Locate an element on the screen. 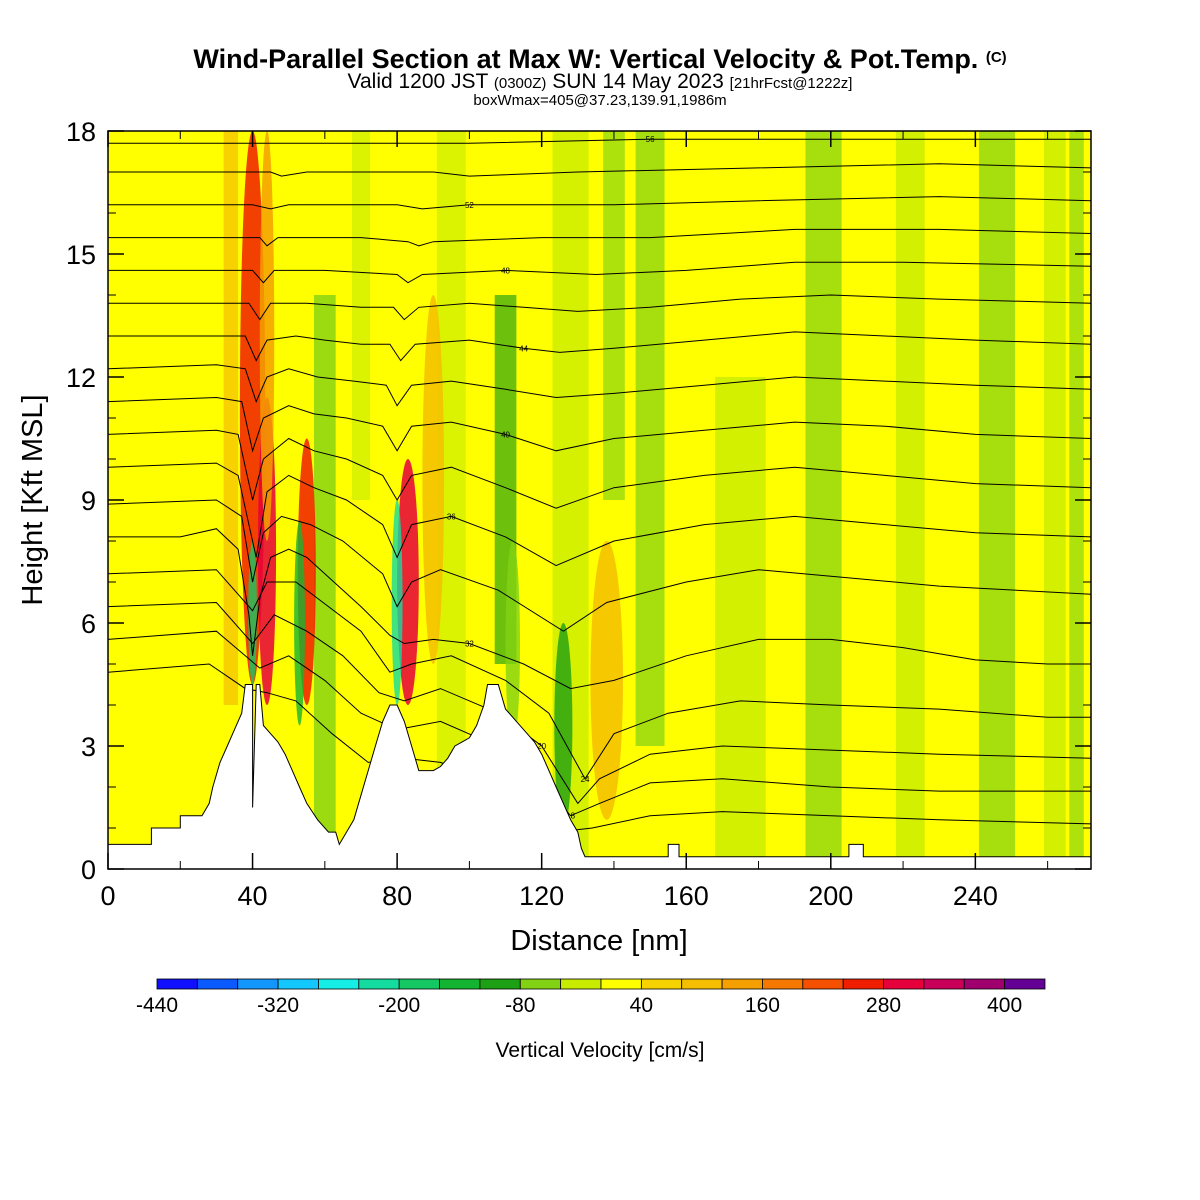  colorbar-tick-label: 160 is located at coordinates (762, 1005).